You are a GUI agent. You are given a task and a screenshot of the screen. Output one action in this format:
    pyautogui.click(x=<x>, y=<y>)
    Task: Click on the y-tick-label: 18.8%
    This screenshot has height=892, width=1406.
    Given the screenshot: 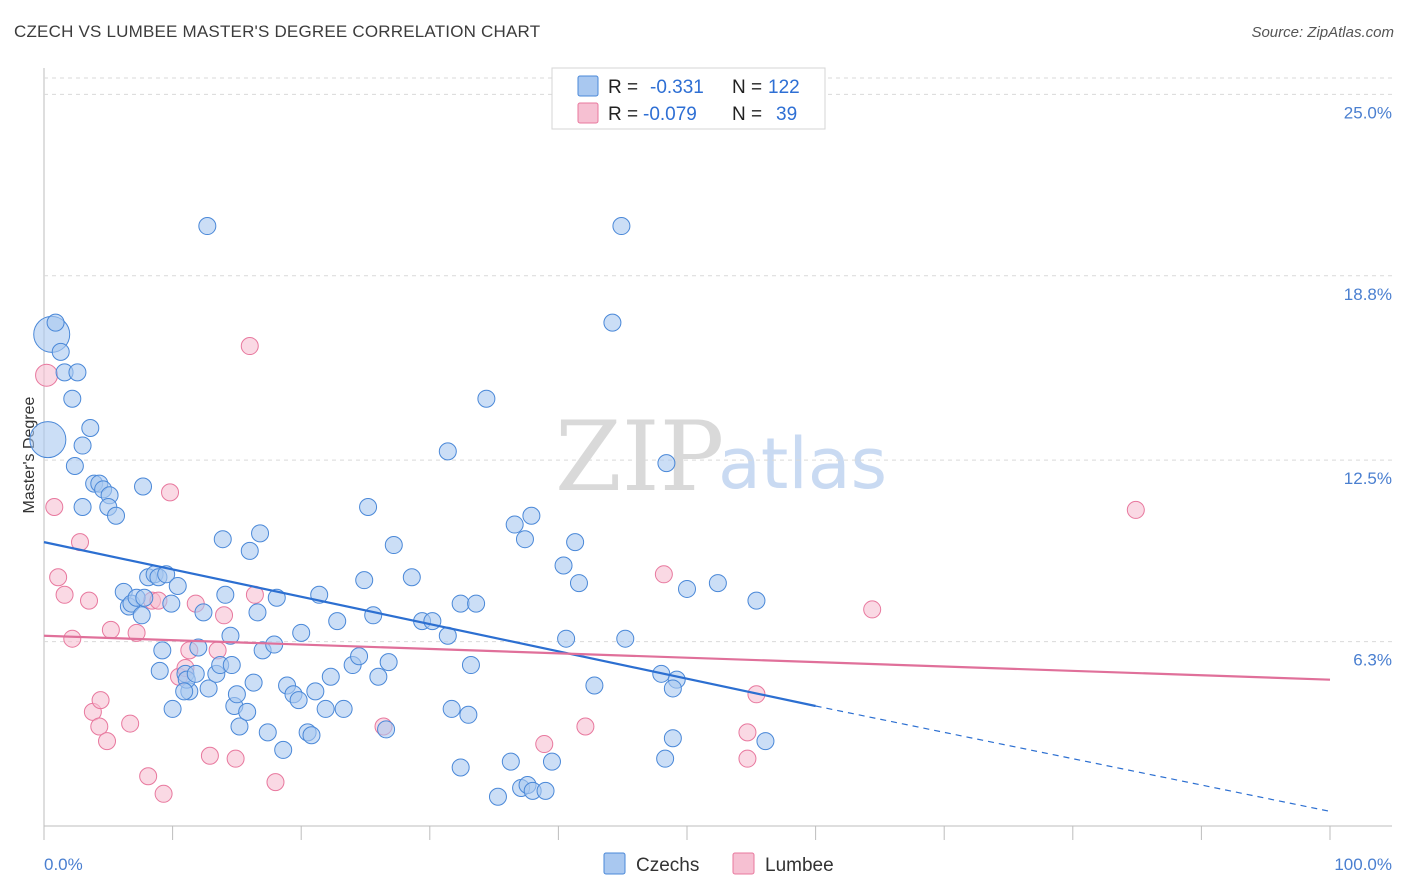 What is the action you would take?
    pyautogui.click(x=1368, y=294)
    